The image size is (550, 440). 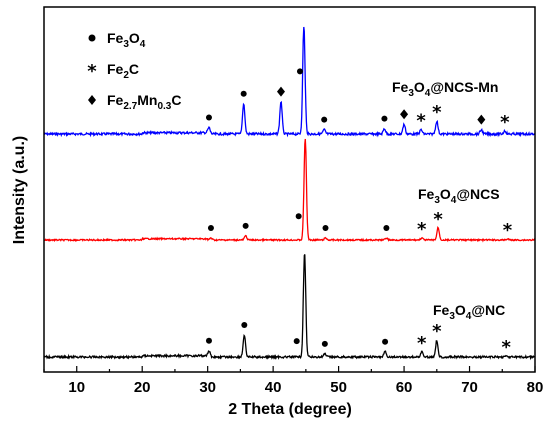 What do you see at coordinates (92, 38) in the screenshot?
I see `legend-circle-icon` at bounding box center [92, 38].